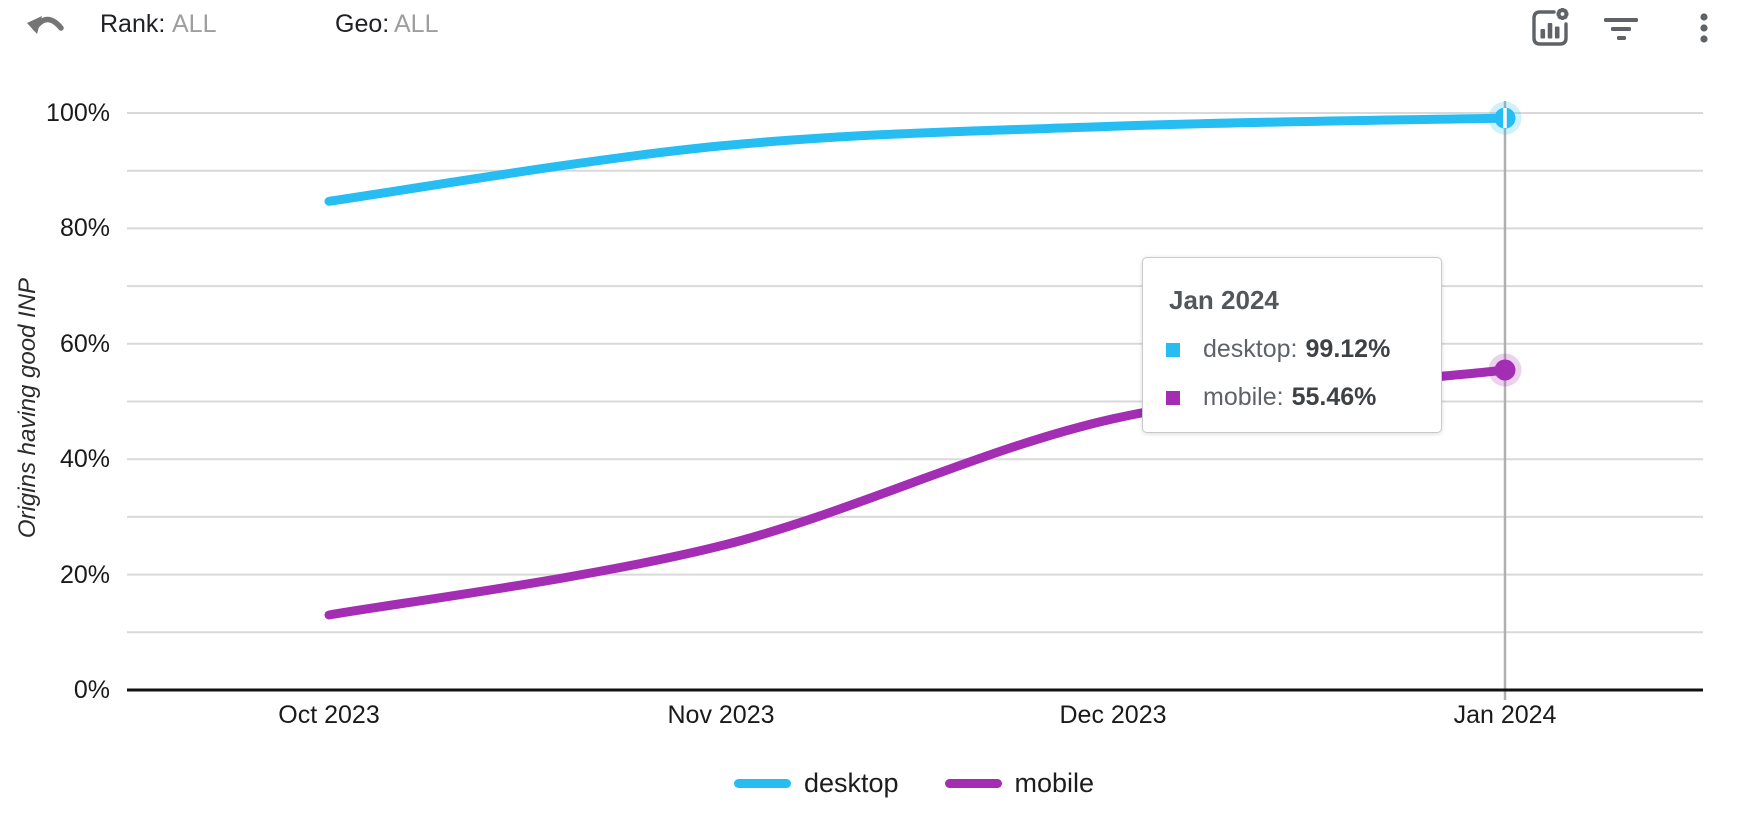 The height and width of the screenshot is (826, 1752). Describe the element at coordinates (851, 783) in the screenshot. I see `legend-label: desktop` at that location.